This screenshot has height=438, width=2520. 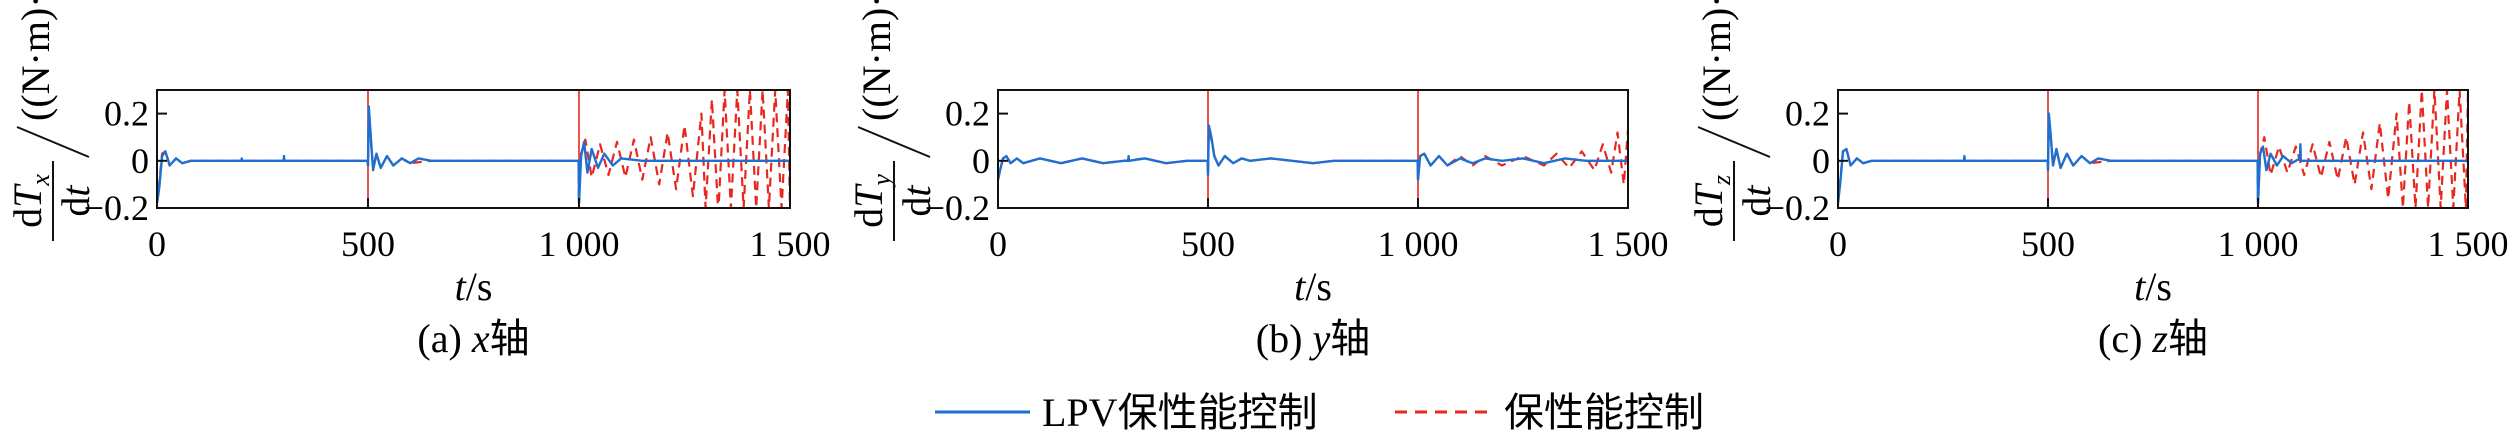 I want to click on caption-prefix: (c), so click(x=2125, y=338).